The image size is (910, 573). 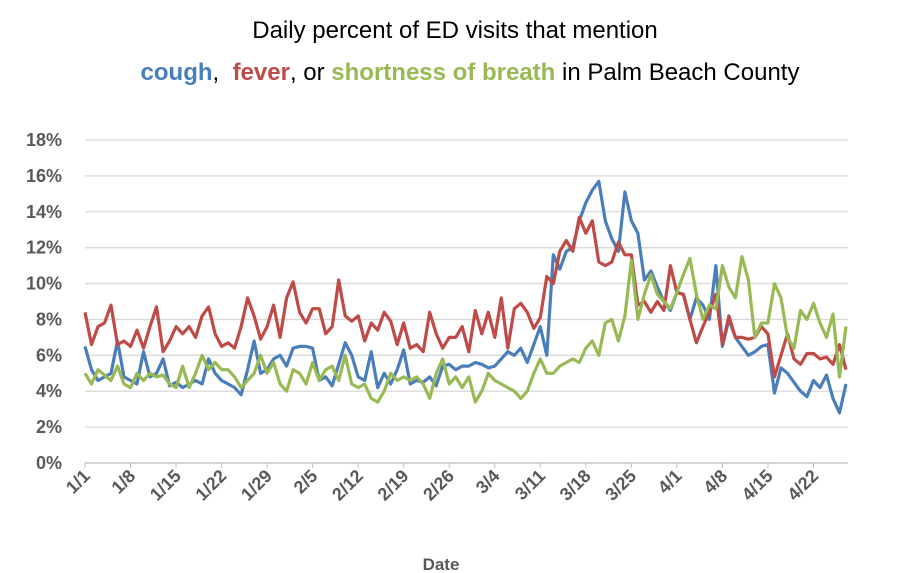 What do you see at coordinates (620, 485) in the screenshot?
I see `x-tick-label: 3/25` at bounding box center [620, 485].